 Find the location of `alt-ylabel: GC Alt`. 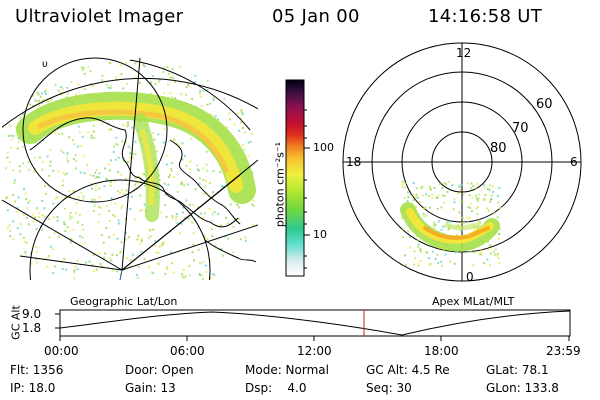

alt-ylabel: GC Alt is located at coordinates (16, 322).